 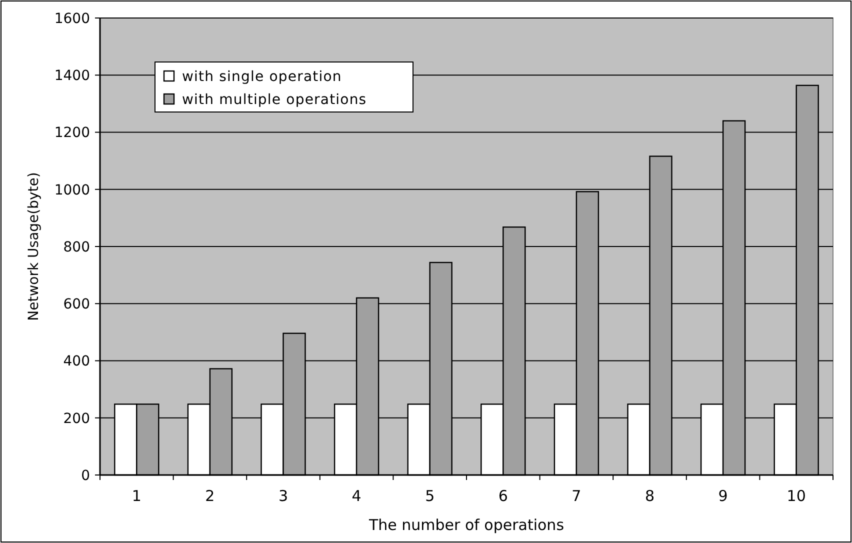 What do you see at coordinates (262, 76) in the screenshot?
I see `legend-label: with single operation` at bounding box center [262, 76].